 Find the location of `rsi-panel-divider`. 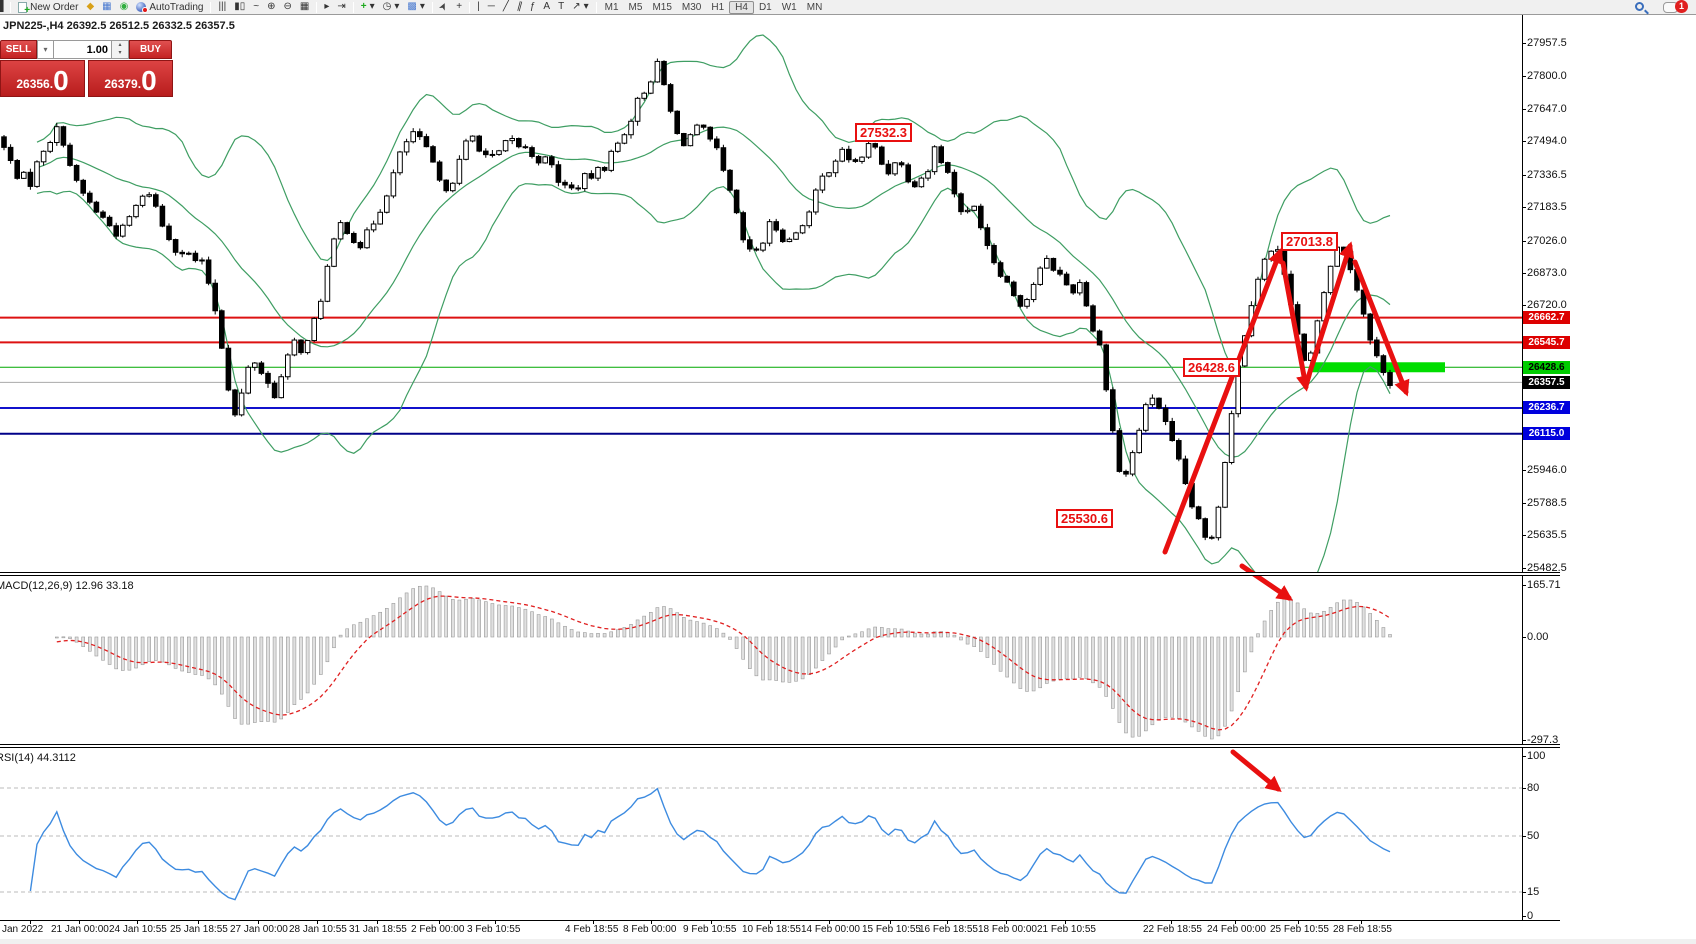

rsi-panel-divider is located at coordinates (780, 746).